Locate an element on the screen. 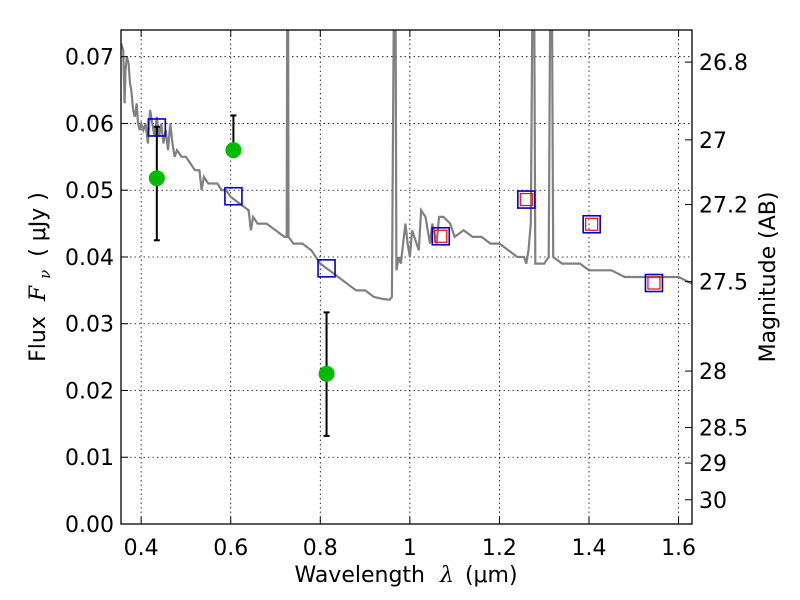 This screenshot has width=800, height=600. magnitude-tick-label: 26.8 is located at coordinates (723, 63).